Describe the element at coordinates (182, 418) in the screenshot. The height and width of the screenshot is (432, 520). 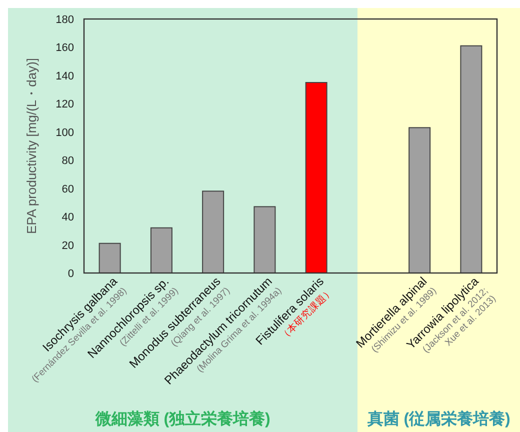
I see `text: 微細藻類 (独立栄養培養)` at that location.